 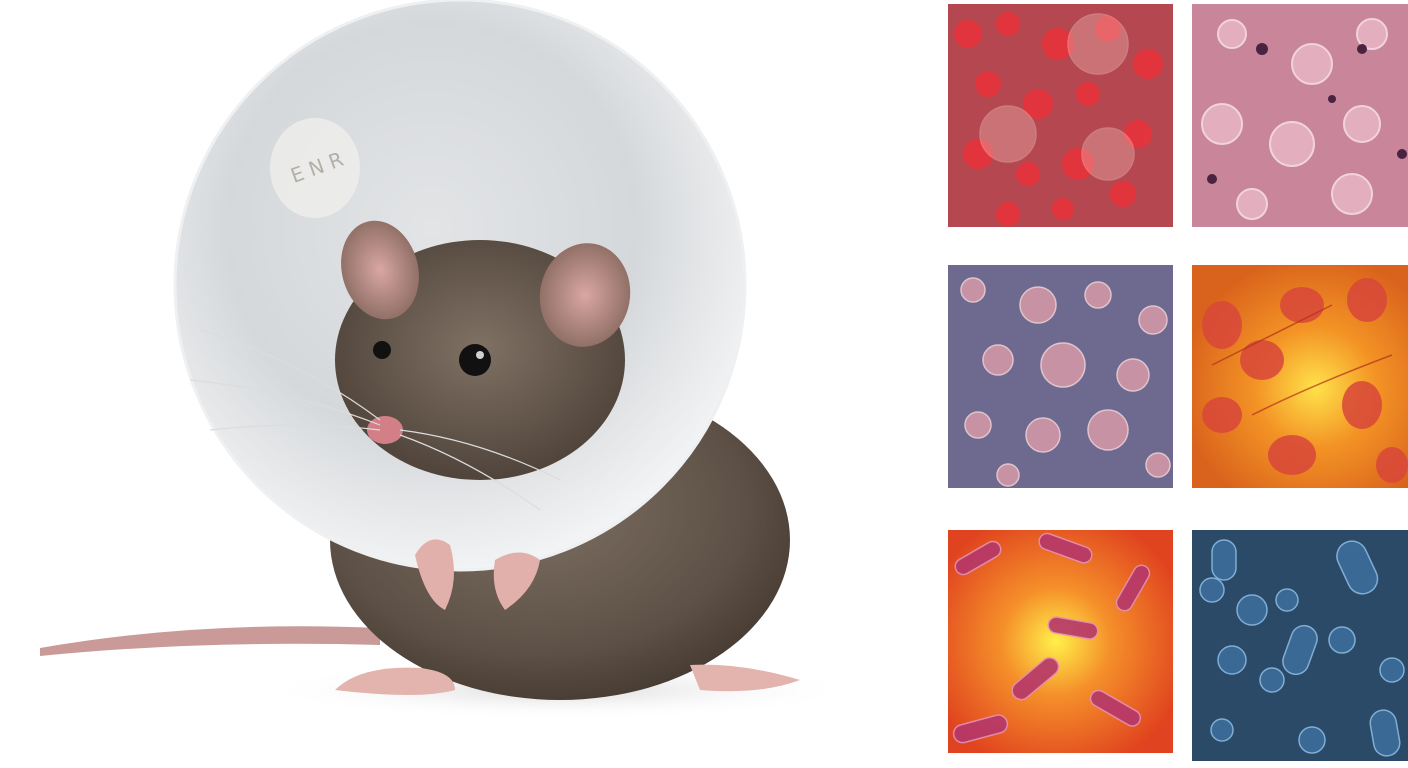 I want to click on micrograph-orange-bacteria, so click(x=1060, y=641).